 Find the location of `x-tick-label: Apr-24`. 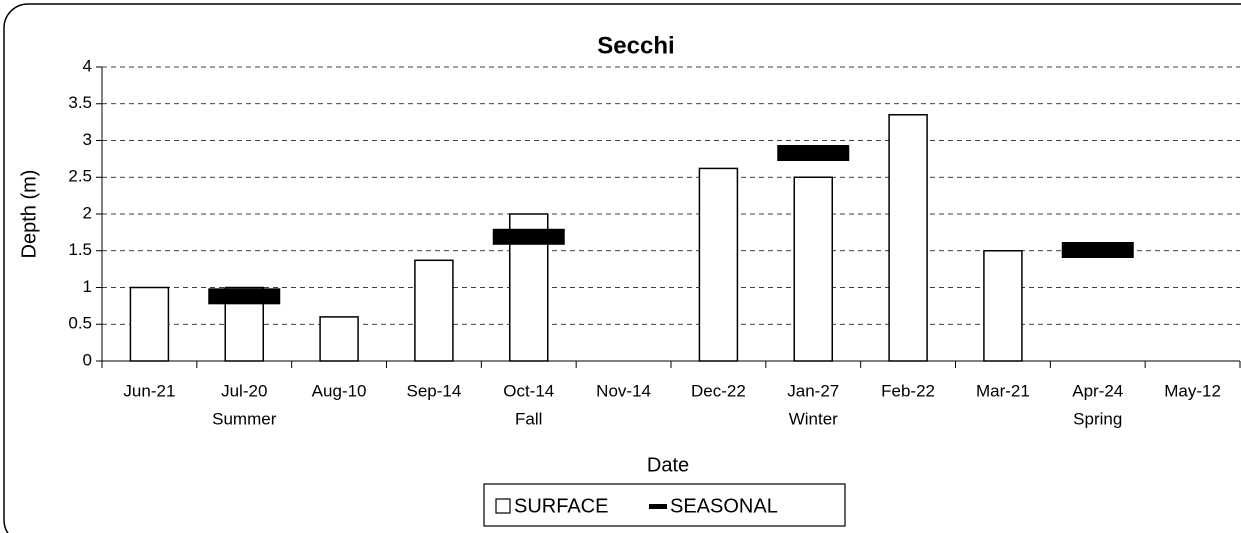

x-tick-label: Apr-24 is located at coordinates (1097, 390).